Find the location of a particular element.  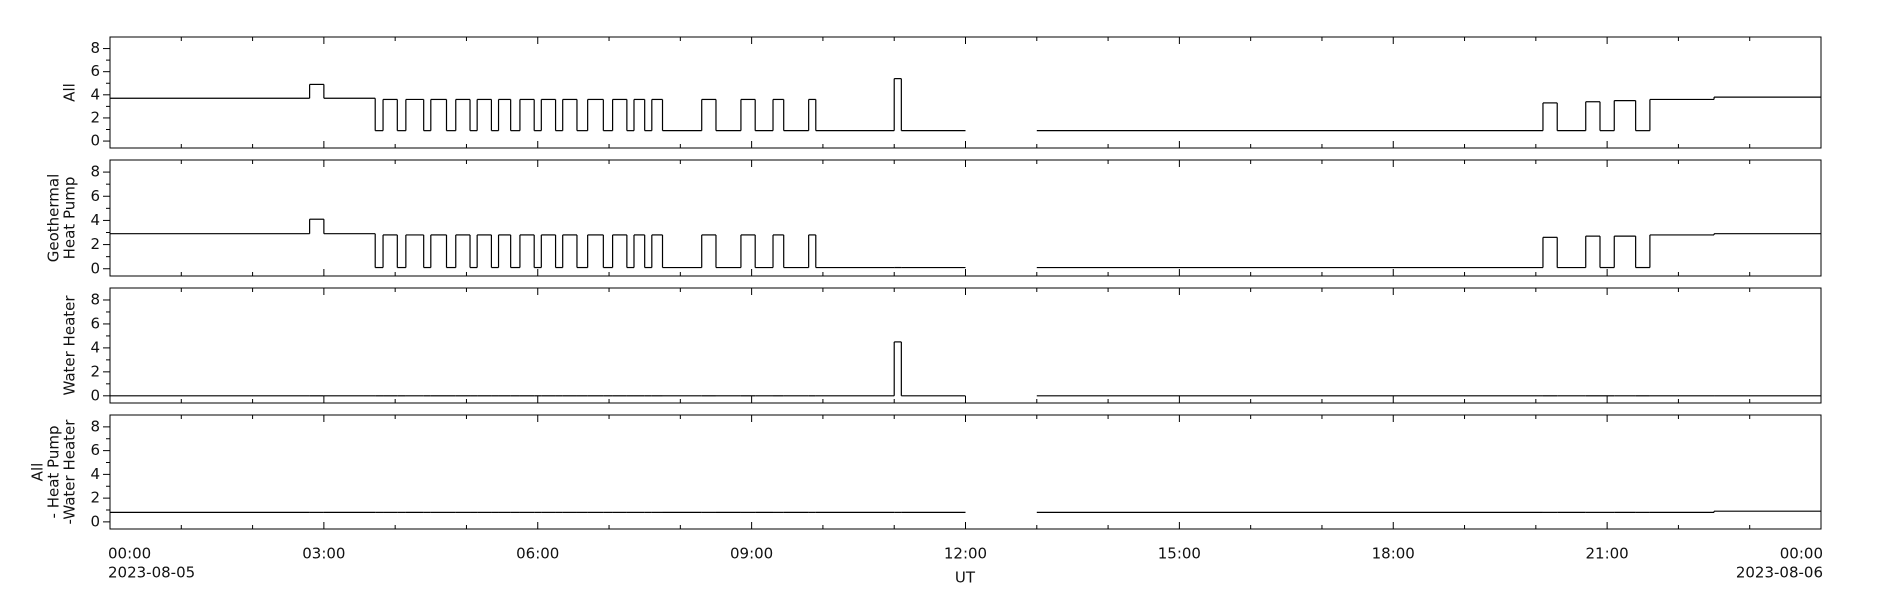

x-tick-label: 03:00 is located at coordinates (323, 554).